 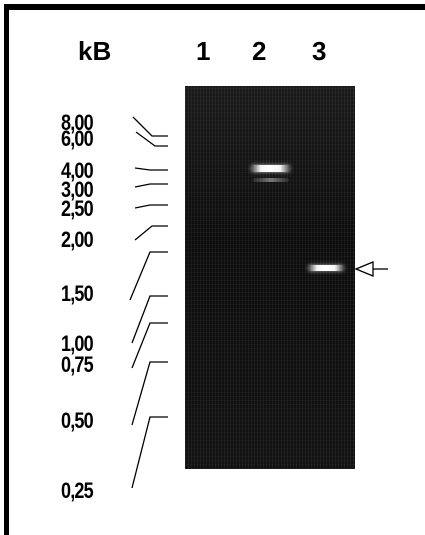 I want to click on marker-label-3-00: 3,00, so click(x=77, y=189).